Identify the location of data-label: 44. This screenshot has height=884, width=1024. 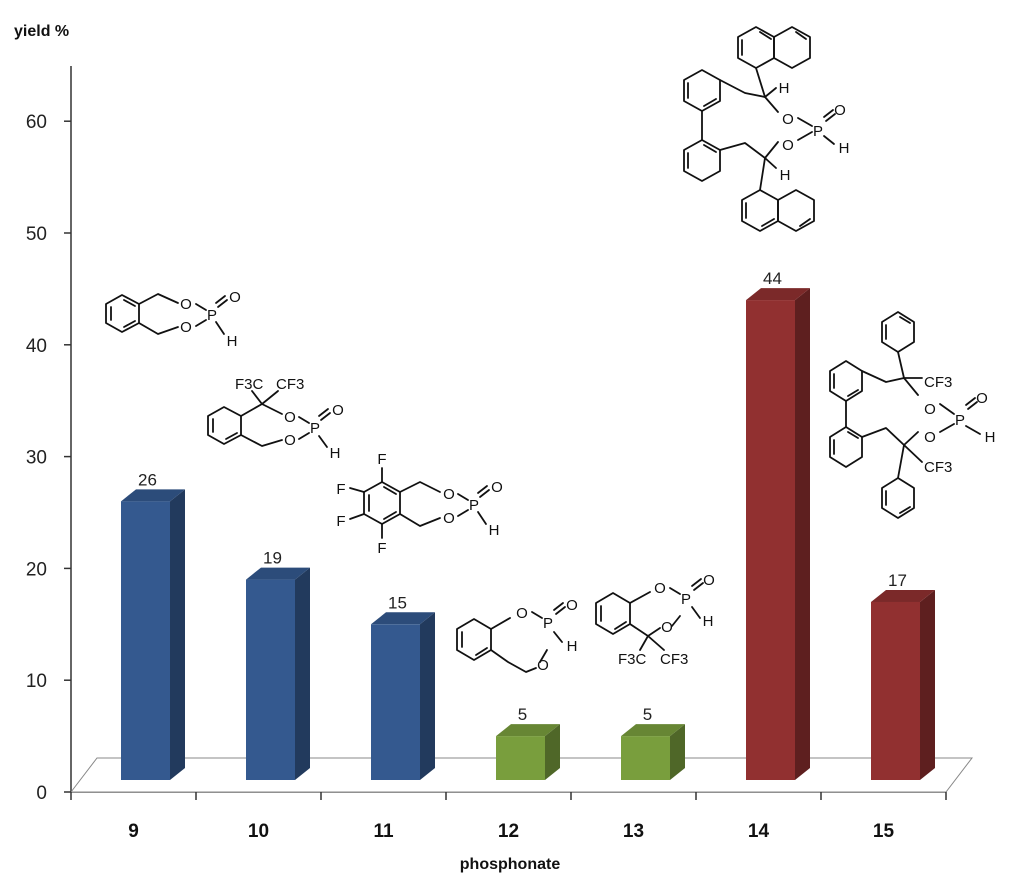
(772, 278).